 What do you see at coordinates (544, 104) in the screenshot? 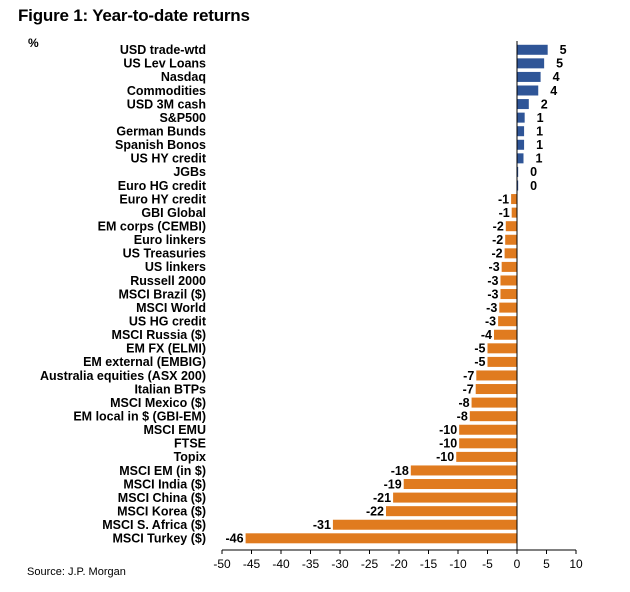
I see `data-label: 2` at bounding box center [544, 104].